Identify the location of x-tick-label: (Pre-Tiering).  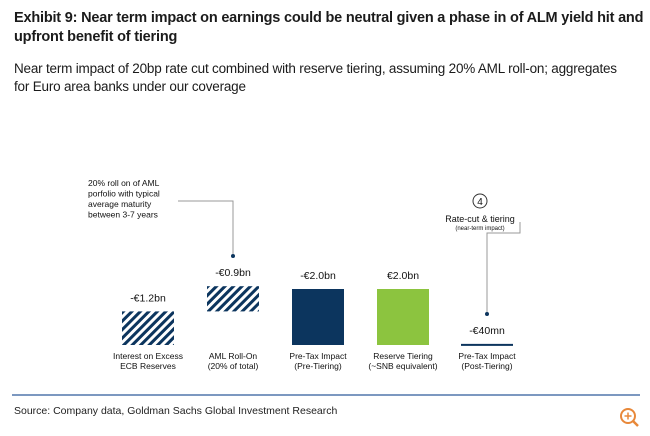
(318, 366).